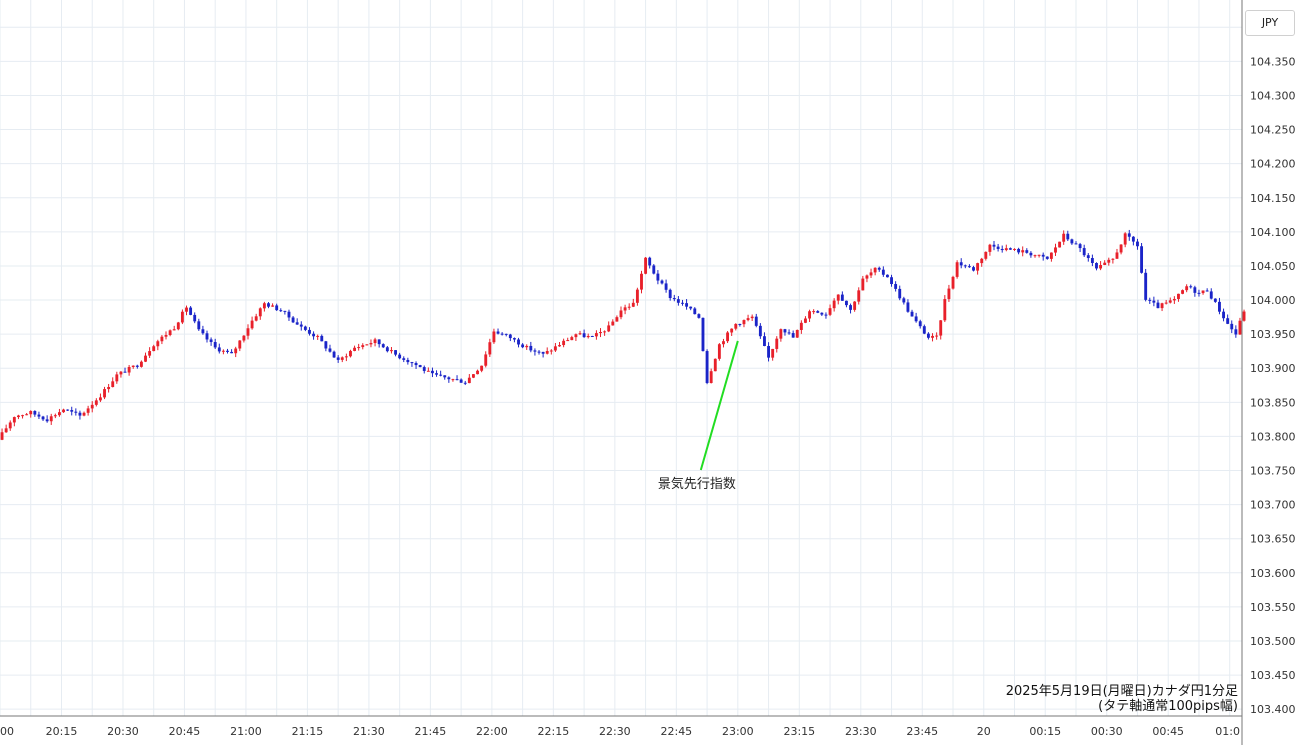  What do you see at coordinates (861, 731) in the screenshot?
I see `x-tick-label: 23:30` at bounding box center [861, 731].